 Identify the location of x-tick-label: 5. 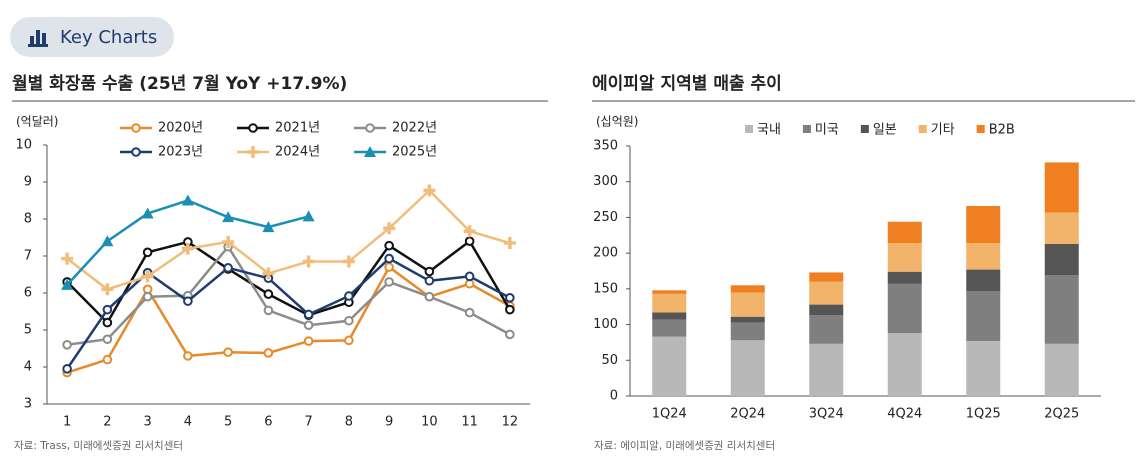
(228, 422).